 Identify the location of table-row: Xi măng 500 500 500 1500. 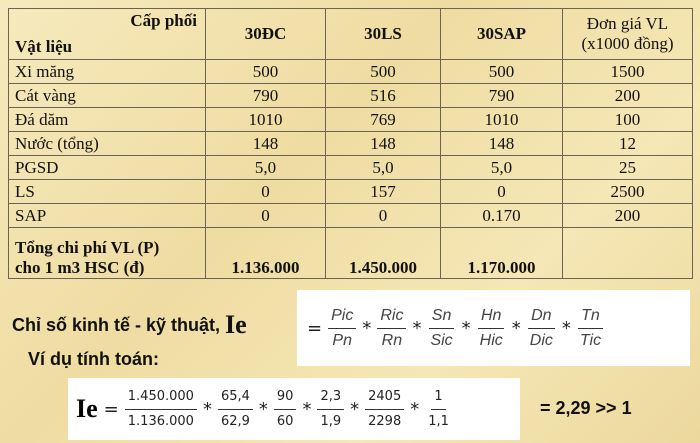
(350, 71).